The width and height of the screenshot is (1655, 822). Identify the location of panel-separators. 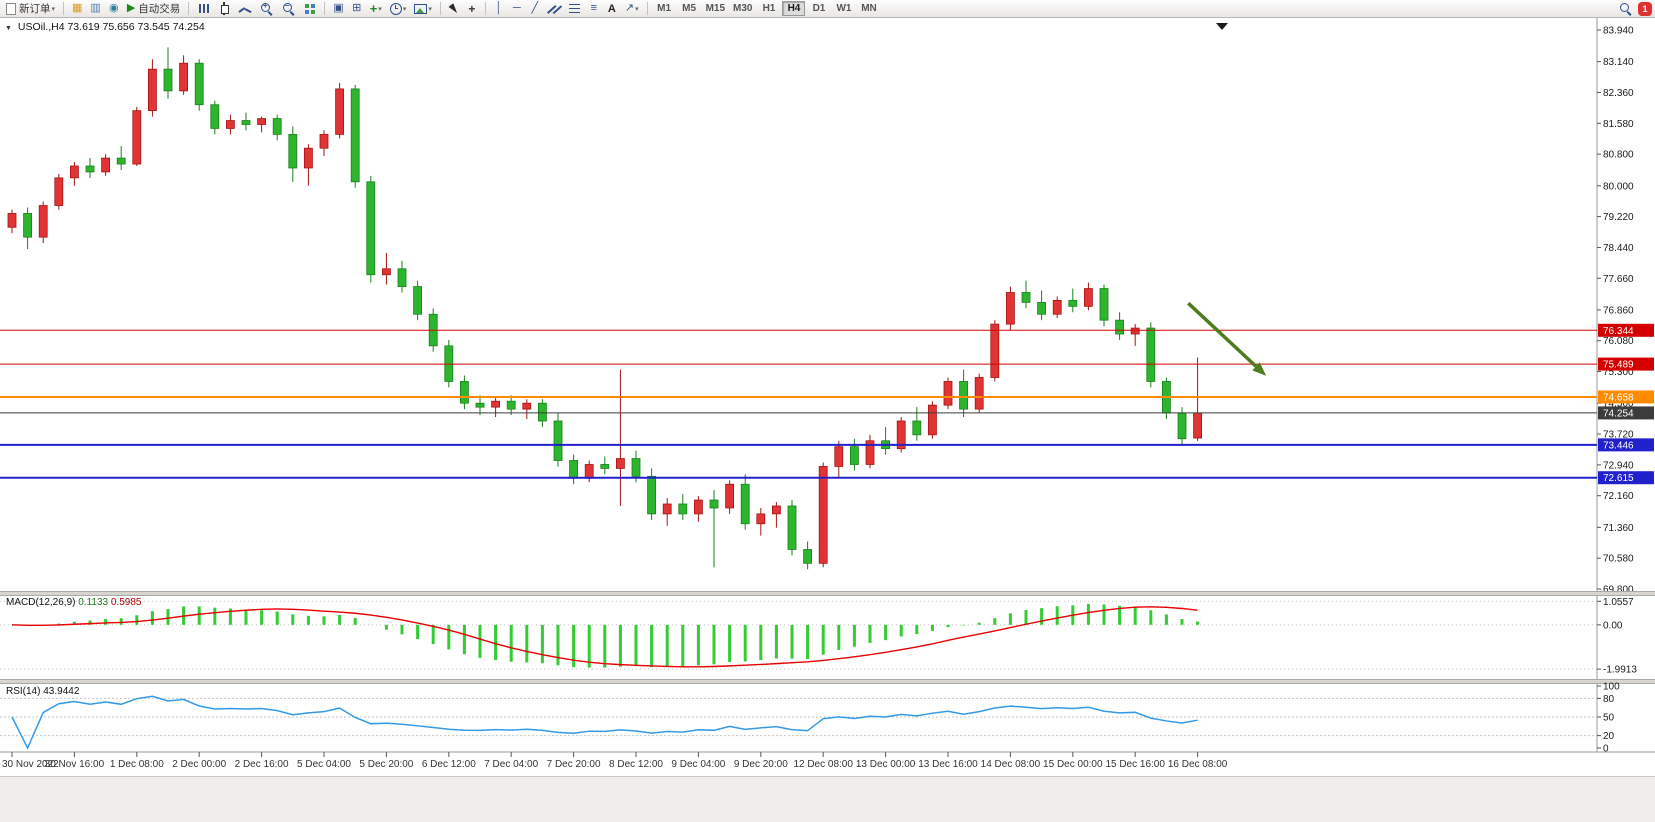
(827, 637).